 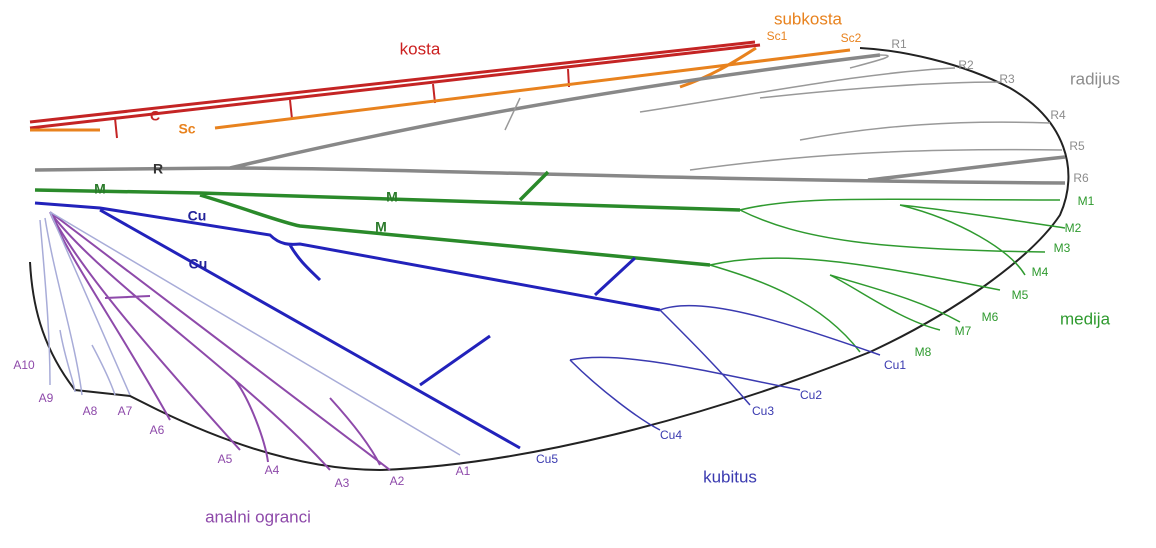 What do you see at coordinates (46, 398) in the screenshot?
I see `branch-label: A9` at bounding box center [46, 398].